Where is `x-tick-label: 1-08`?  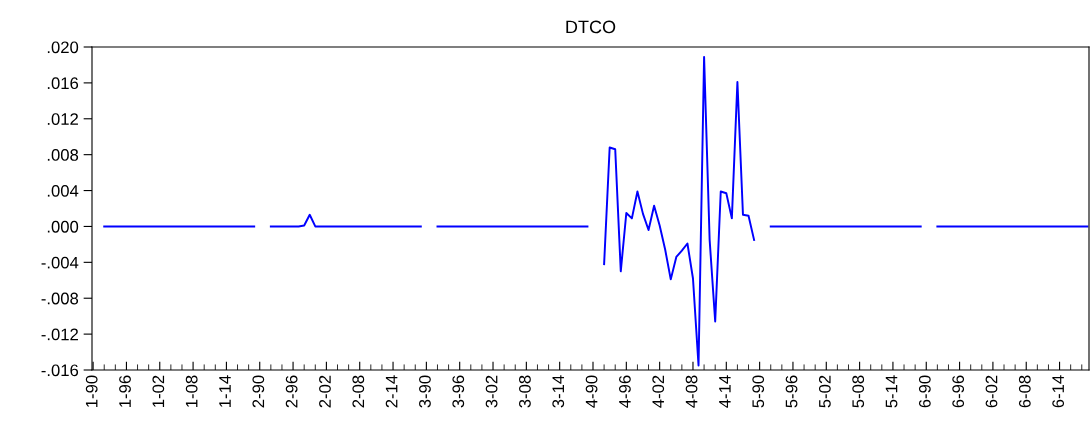 x-tick-label: 1-08 is located at coordinates (191, 391).